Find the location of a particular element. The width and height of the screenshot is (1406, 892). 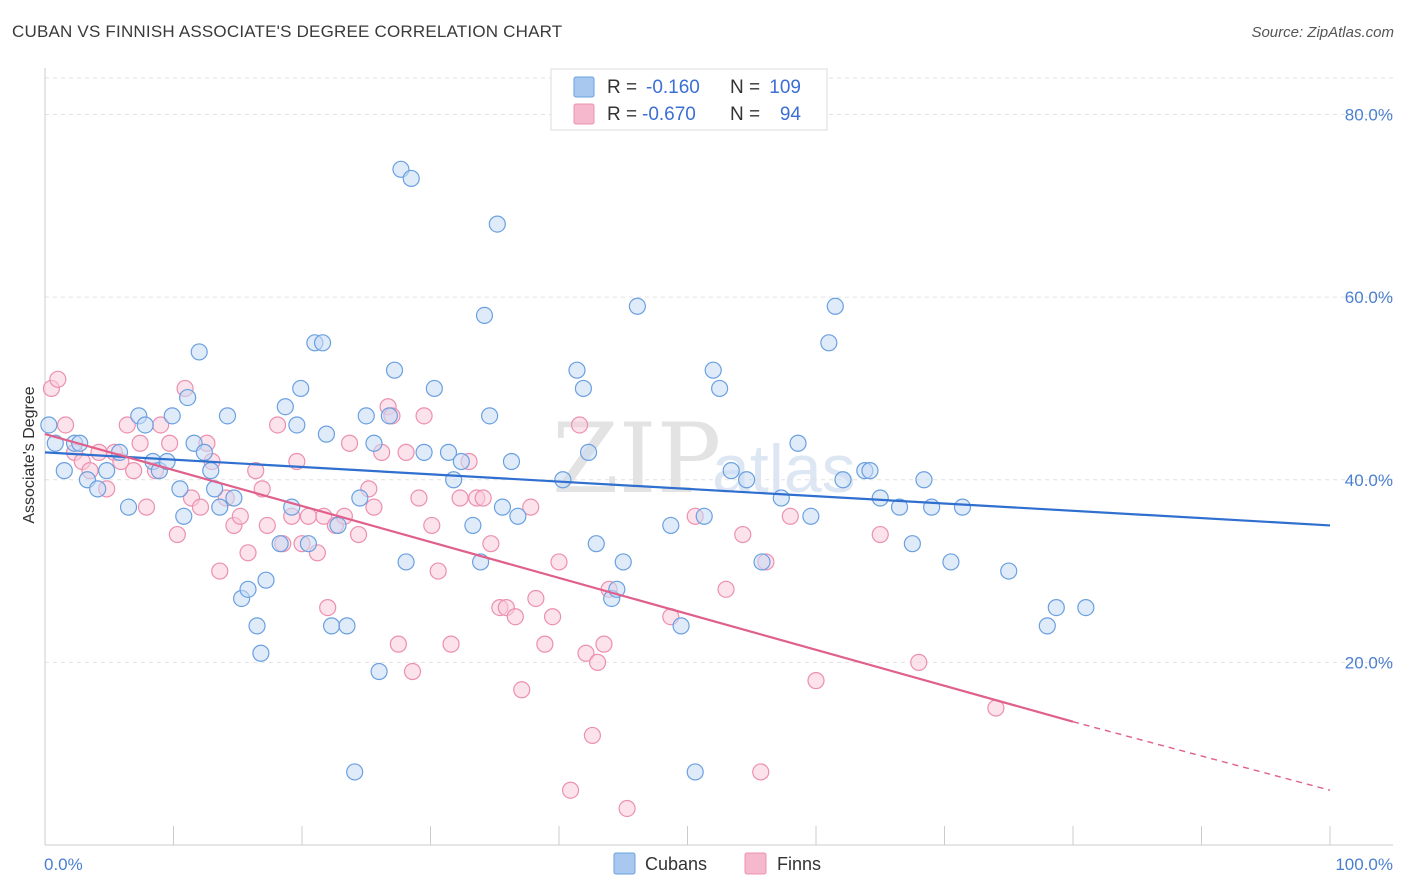

watermark: ZIP atlas is located at coordinates (704, 459).